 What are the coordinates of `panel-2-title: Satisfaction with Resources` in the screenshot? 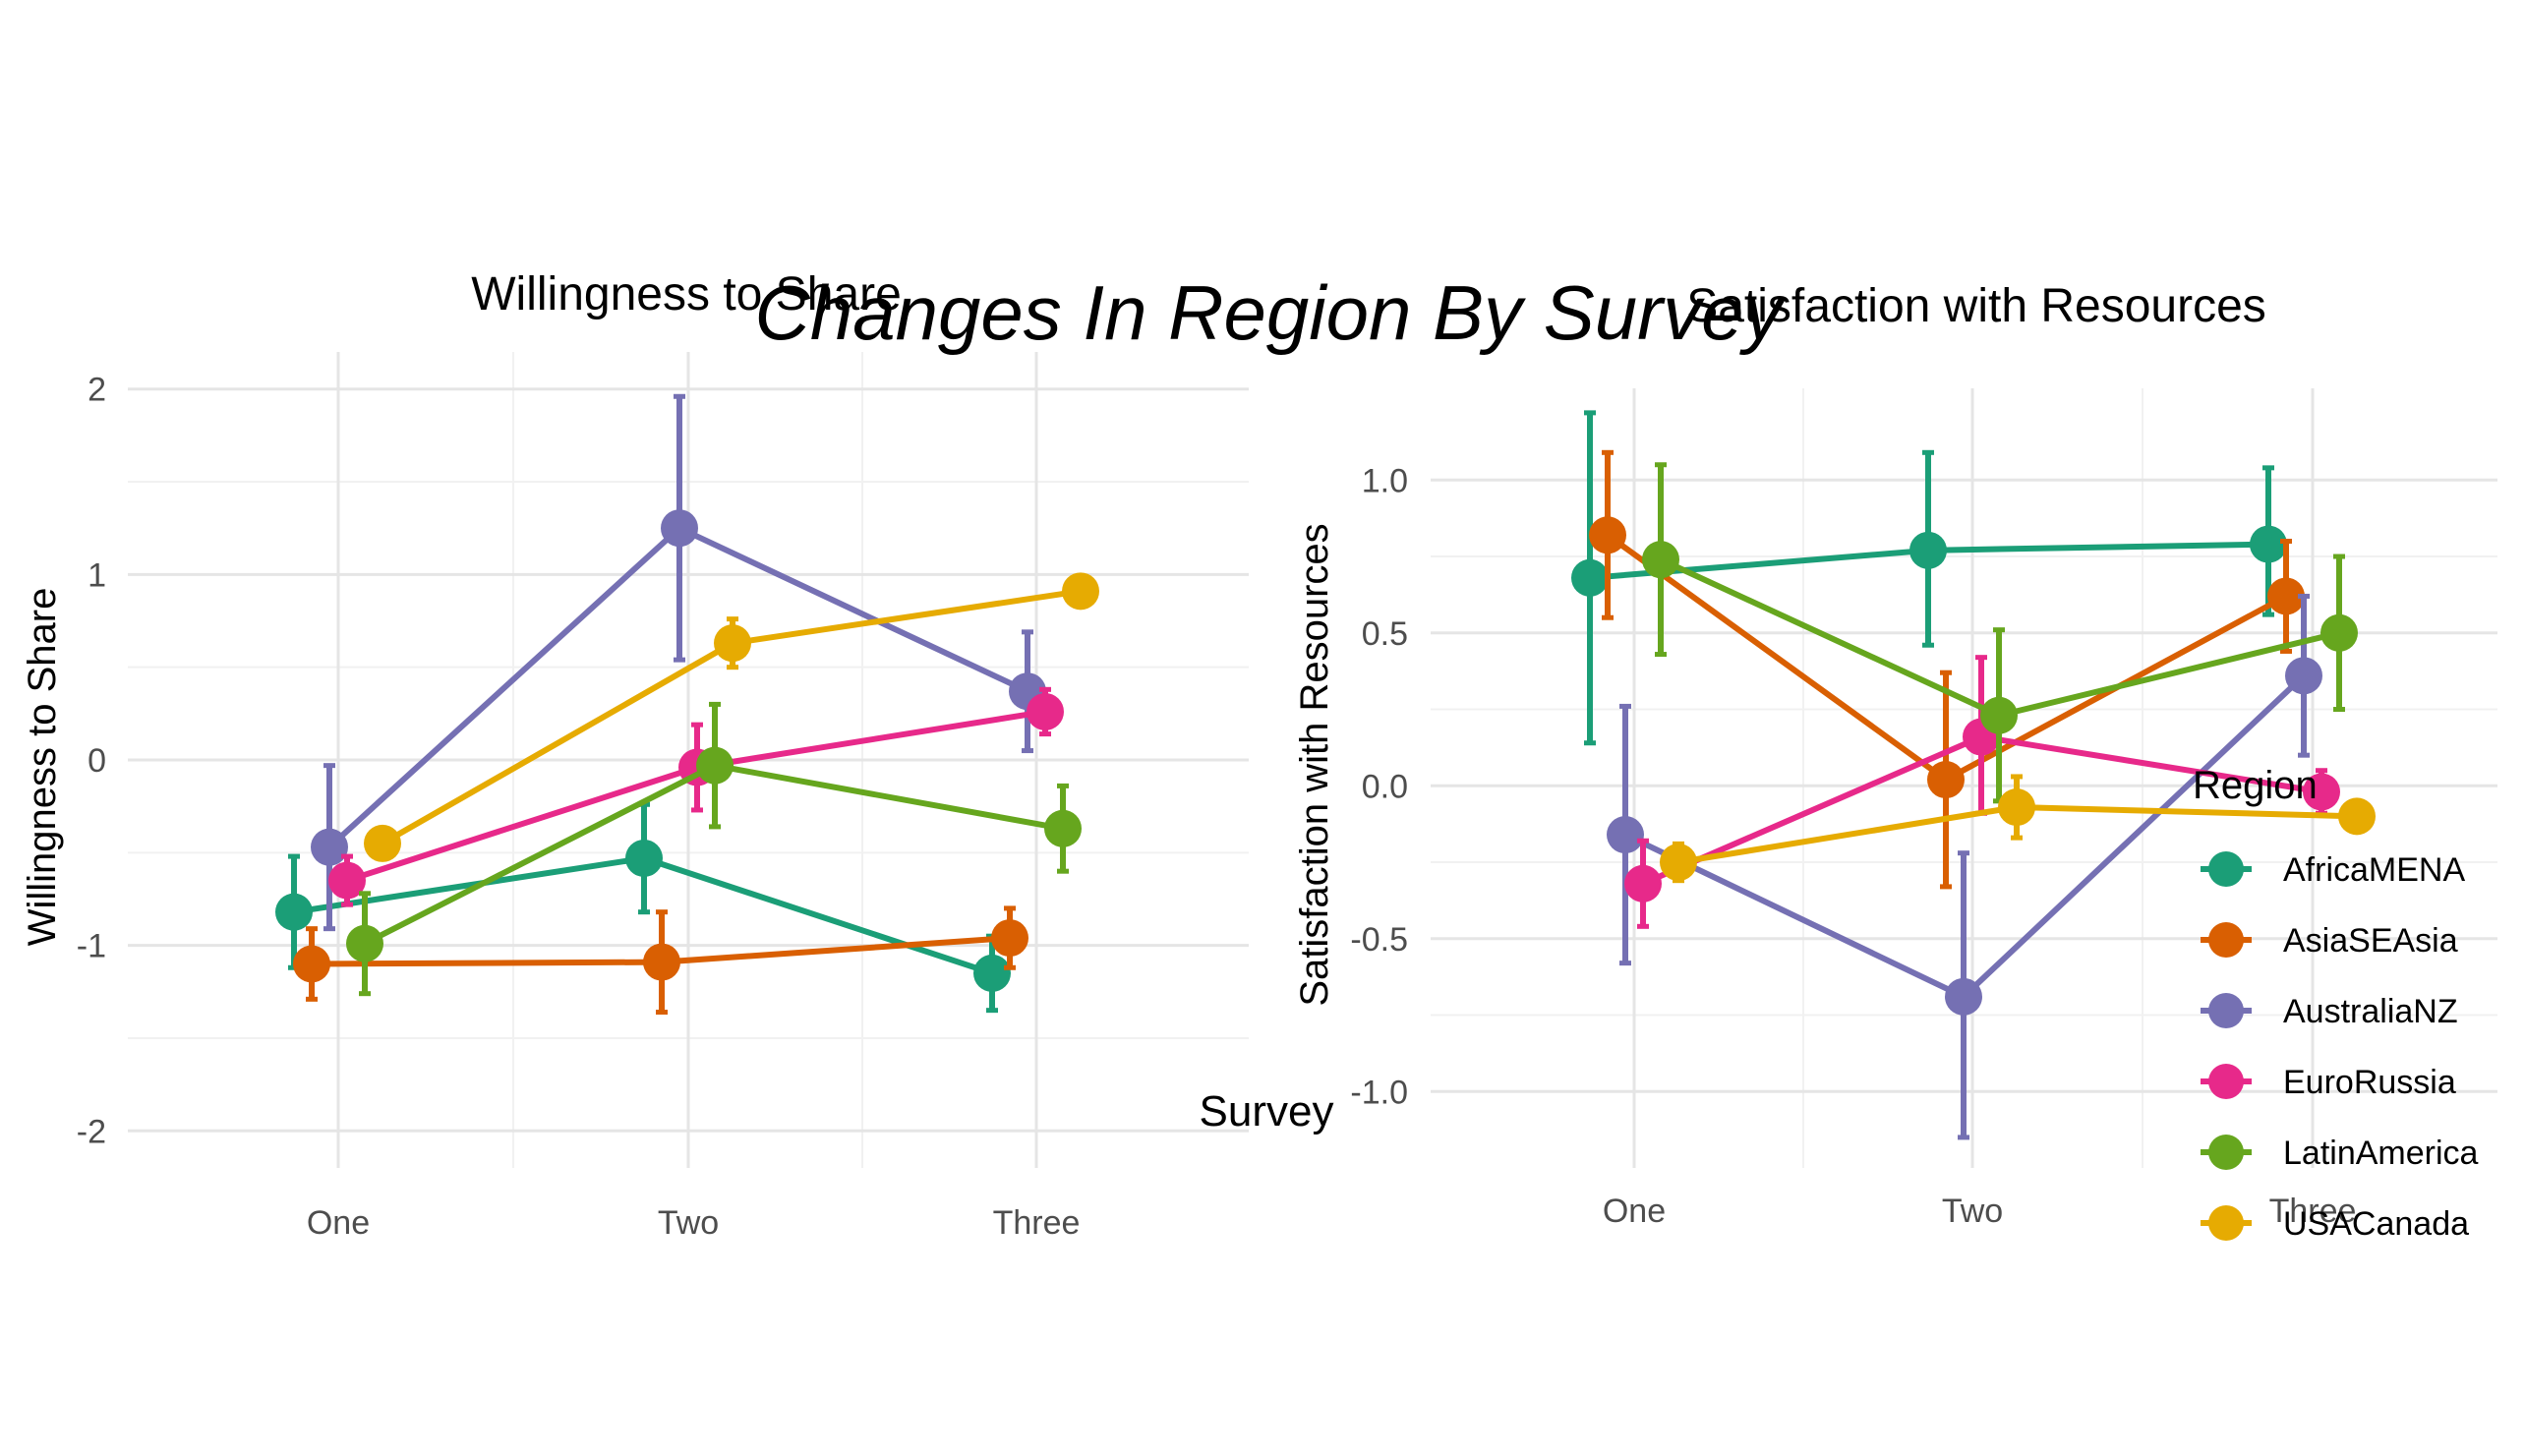 It's located at (1976, 306).